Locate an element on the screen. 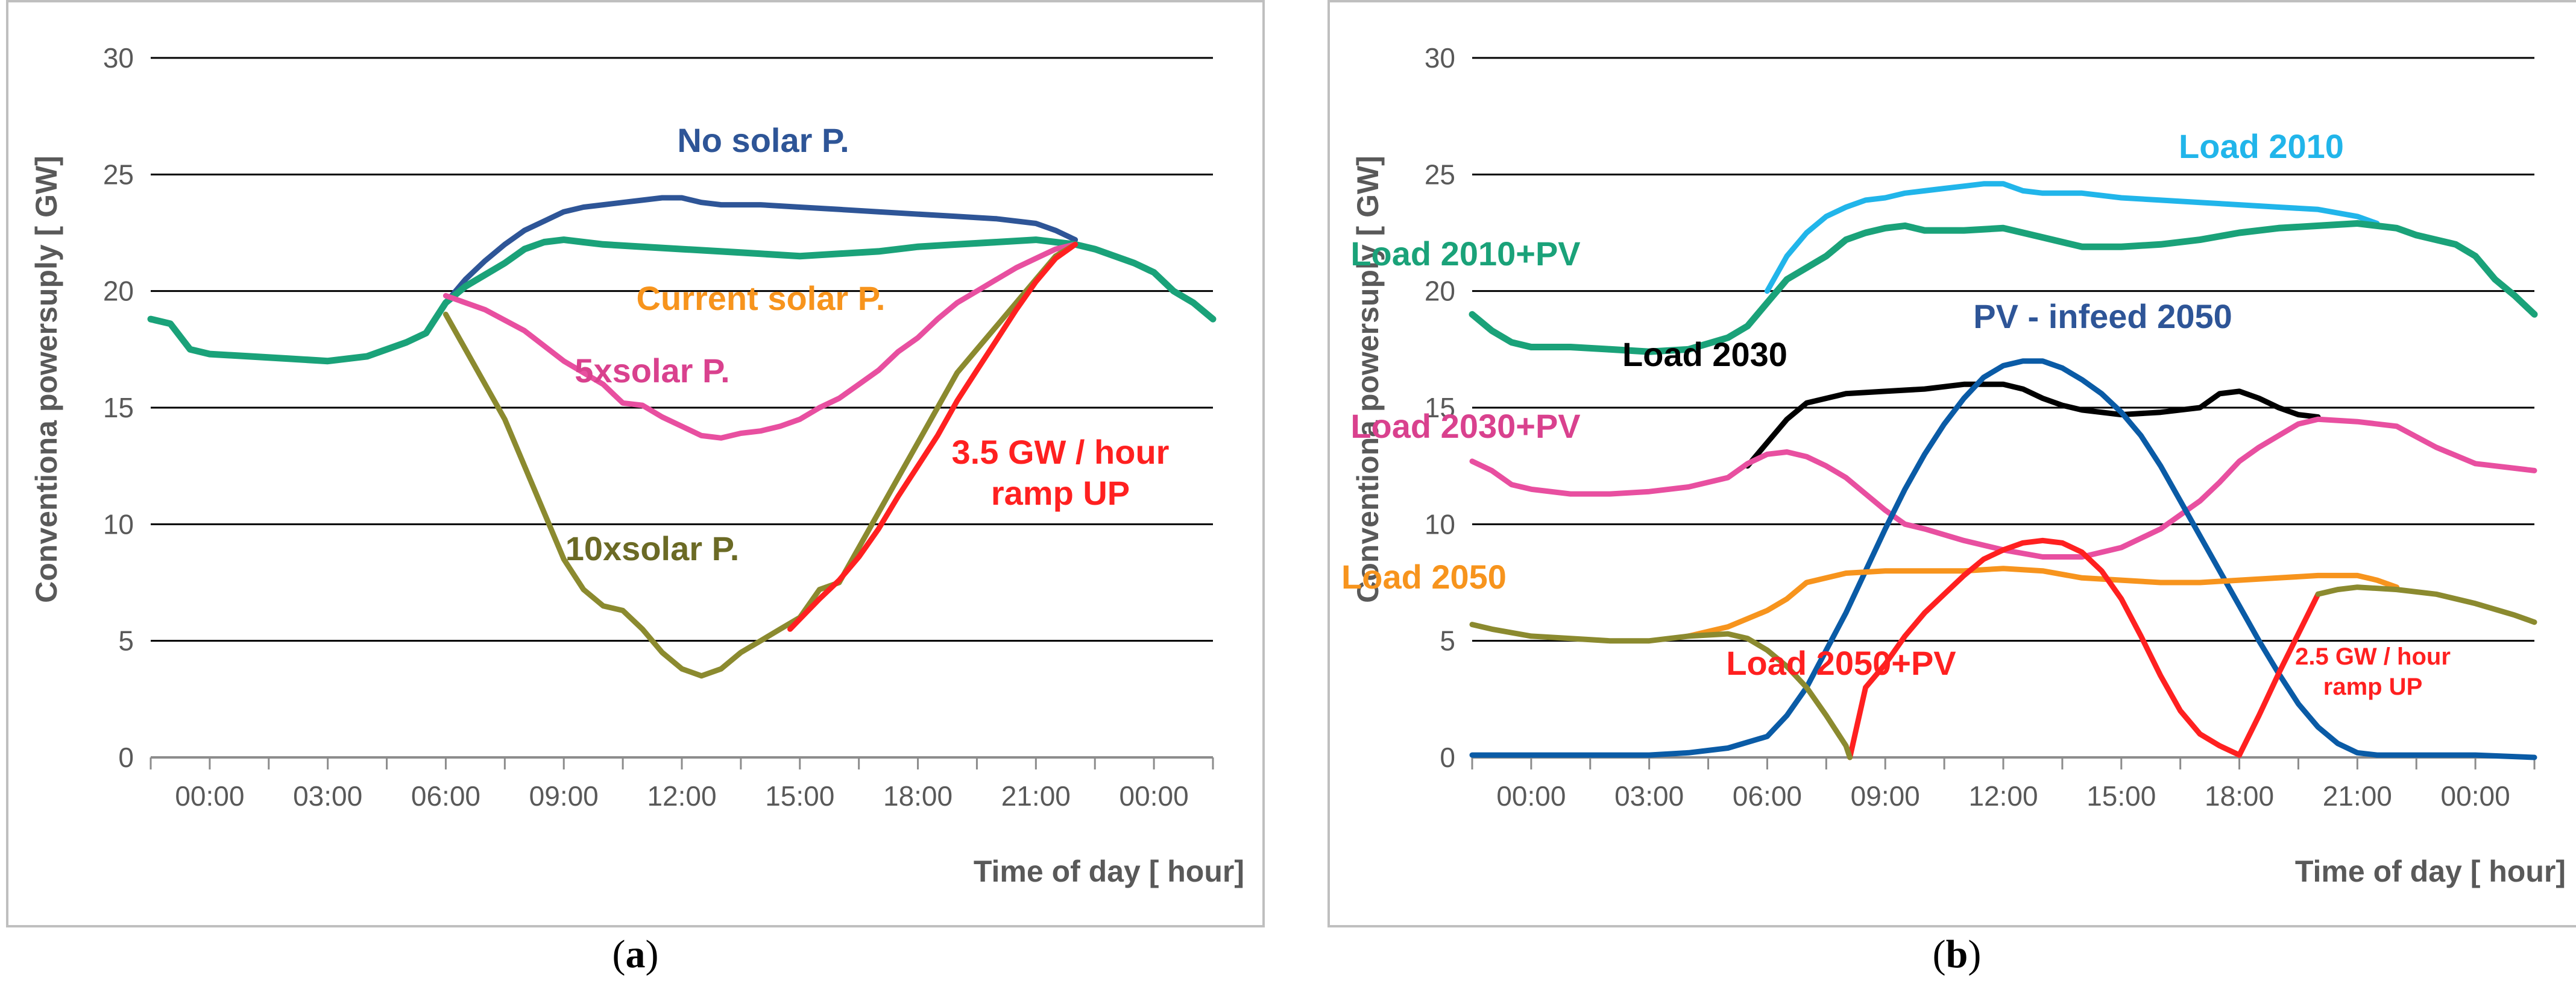 The width and height of the screenshot is (2576, 995). series-line-load-2050 is located at coordinates (2043, 602).